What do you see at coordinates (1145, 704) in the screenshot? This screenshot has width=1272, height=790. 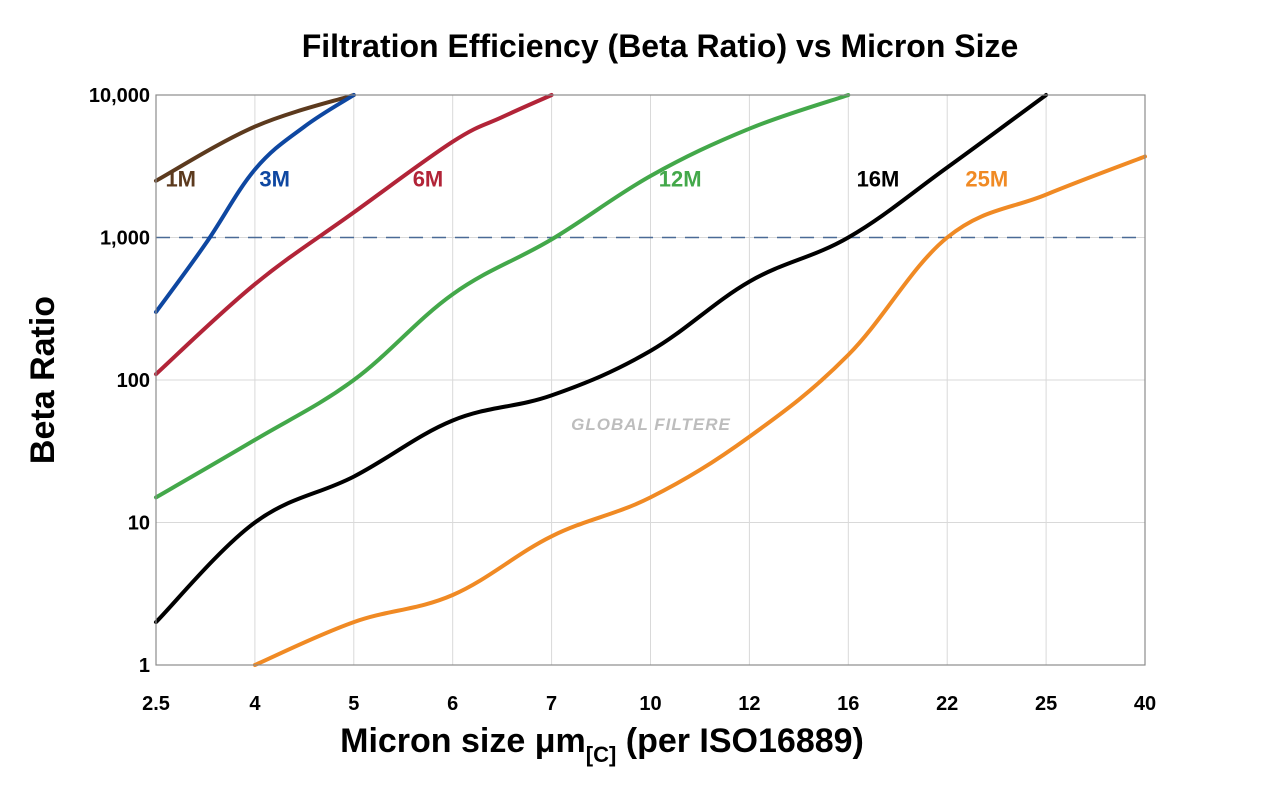 I see `x-tick-label: 40` at bounding box center [1145, 704].